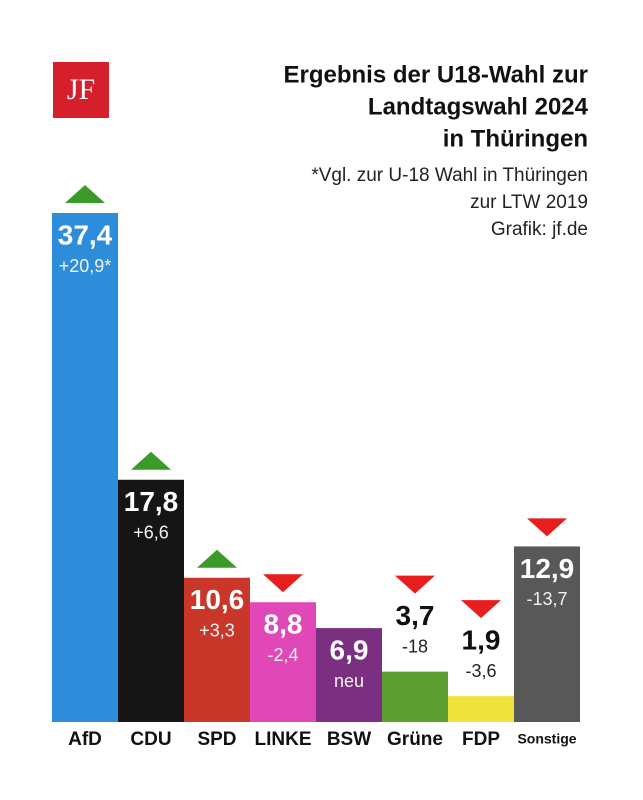 This screenshot has width=643, height=800. I want to click on change-label: -13,7, so click(546, 599).